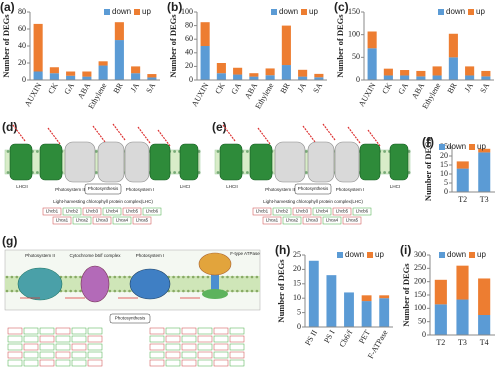 This screenshot has width=500, height=370. Describe the element at coordinates (302, 211) in the screenshot. I see `gene-label: Lhcb3` at that location.